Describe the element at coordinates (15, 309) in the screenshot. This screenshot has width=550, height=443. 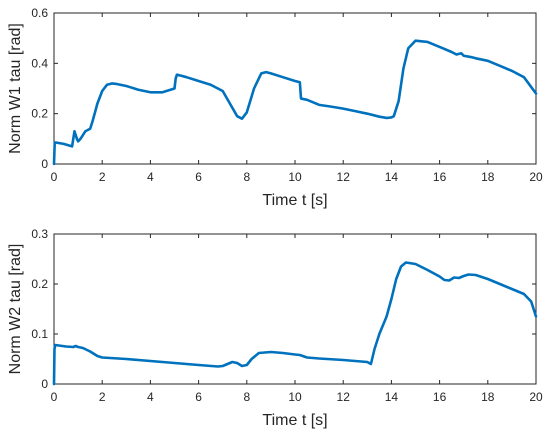
I see `y-axis-label: Norm W2 tau [rad]` at that location.